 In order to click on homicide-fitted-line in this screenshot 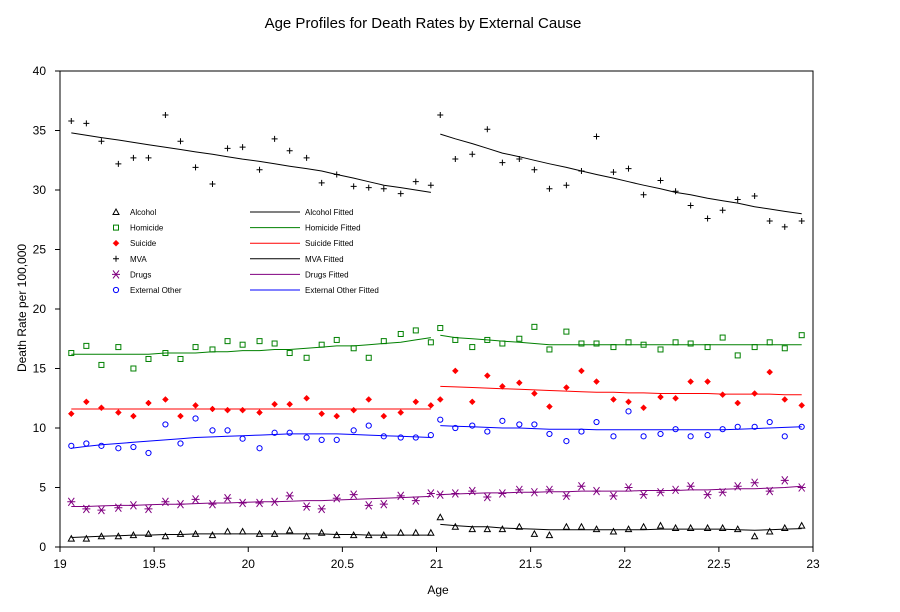, I will do `click(251, 346)`.